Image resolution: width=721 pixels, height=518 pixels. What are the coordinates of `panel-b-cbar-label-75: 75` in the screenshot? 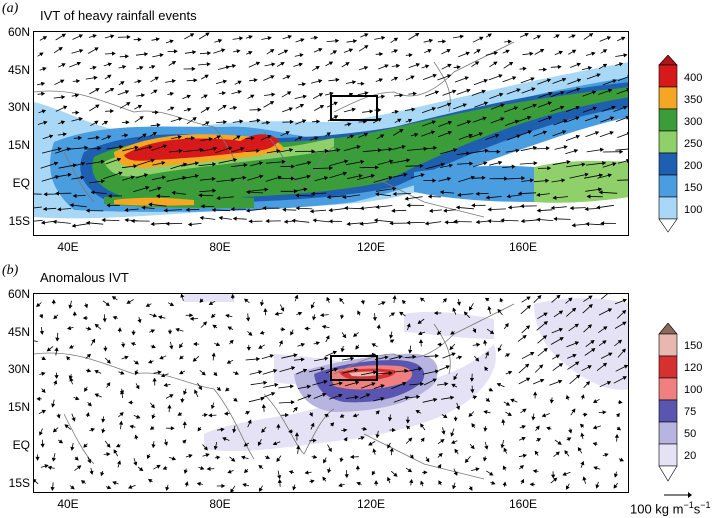 It's located at (690, 412).